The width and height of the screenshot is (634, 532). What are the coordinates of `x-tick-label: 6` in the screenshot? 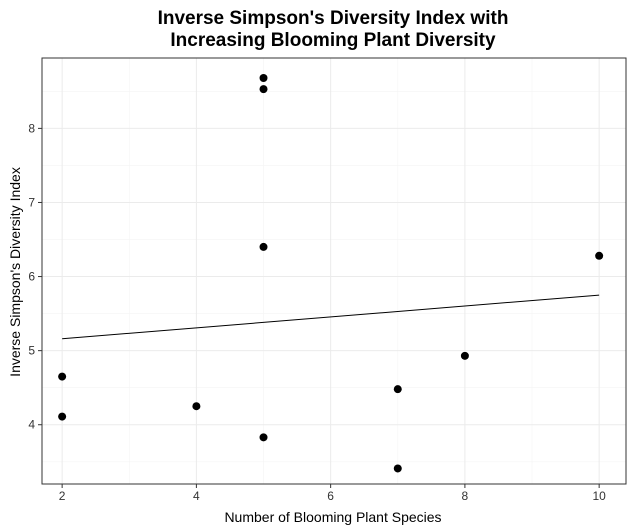 It's located at (330, 496).